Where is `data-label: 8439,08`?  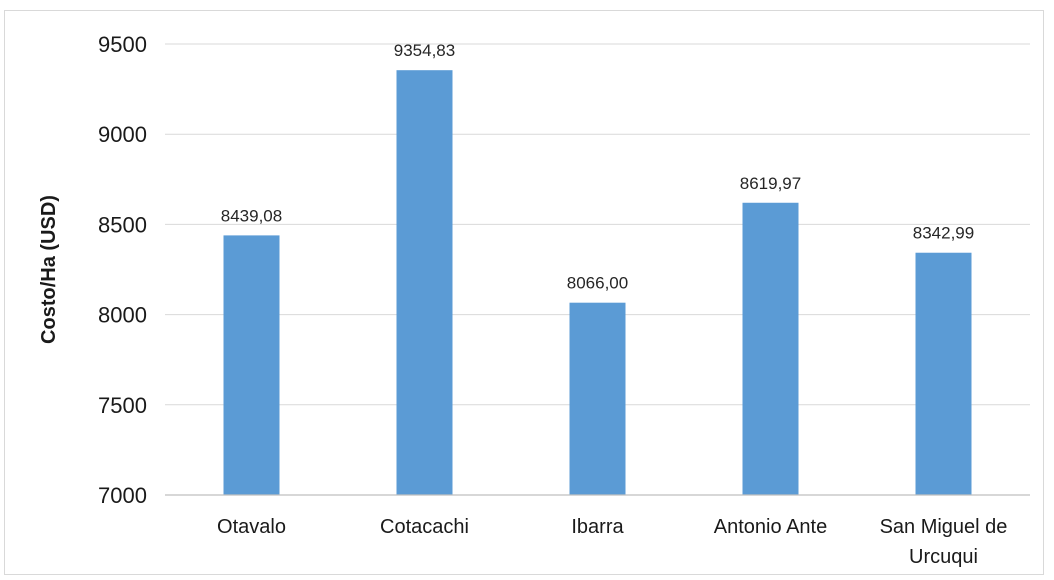 data-label: 8439,08 is located at coordinates (251, 215).